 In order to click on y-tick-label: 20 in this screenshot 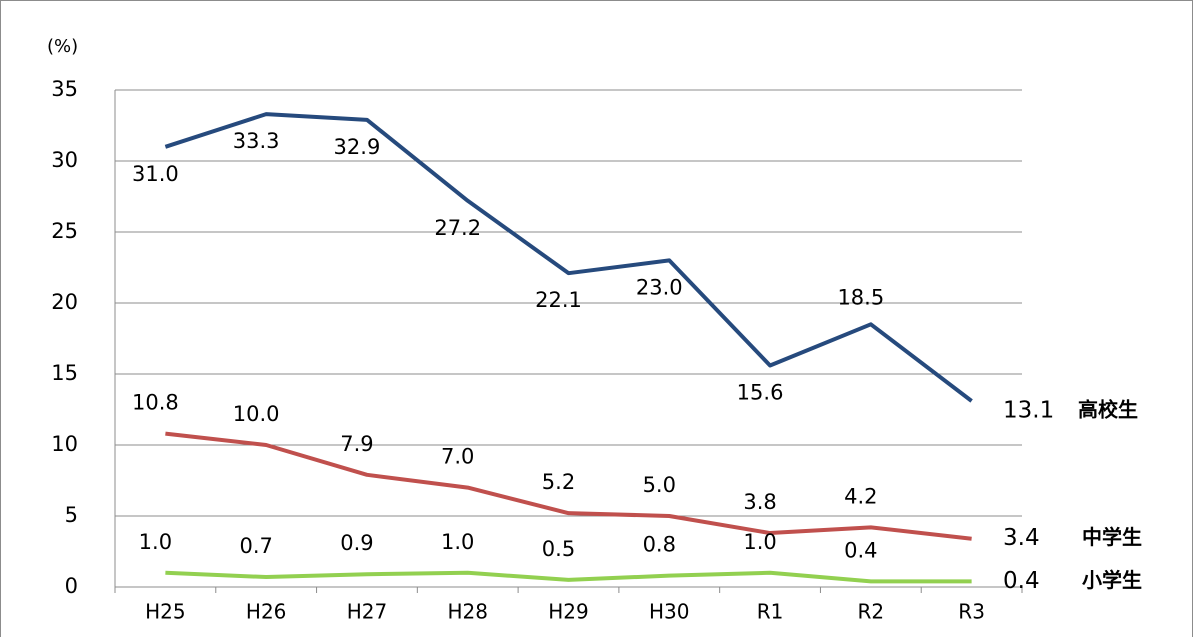, I will do `click(64, 302)`.